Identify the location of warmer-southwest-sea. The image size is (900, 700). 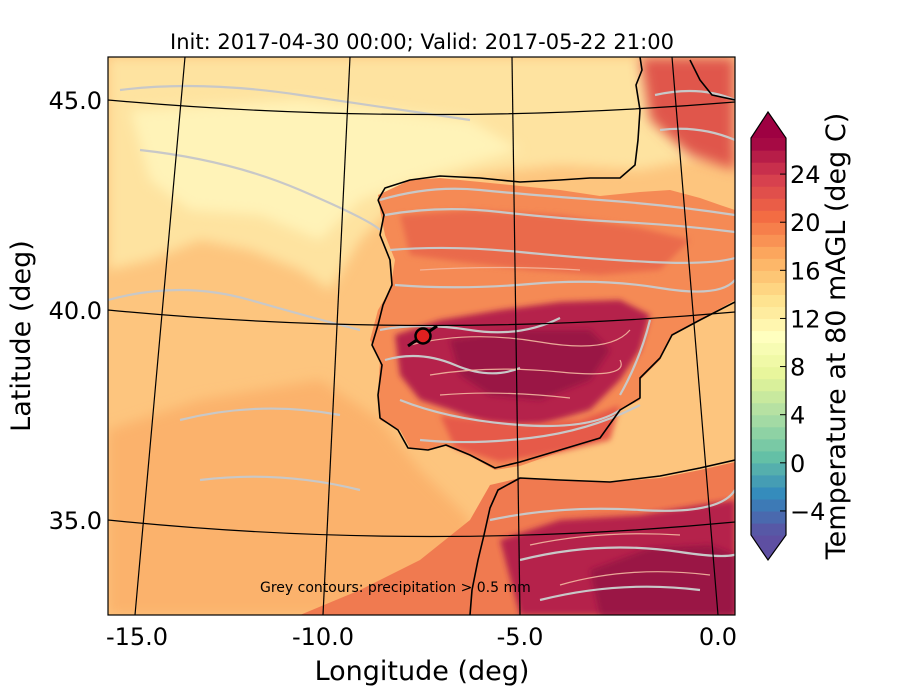
(289, 497).